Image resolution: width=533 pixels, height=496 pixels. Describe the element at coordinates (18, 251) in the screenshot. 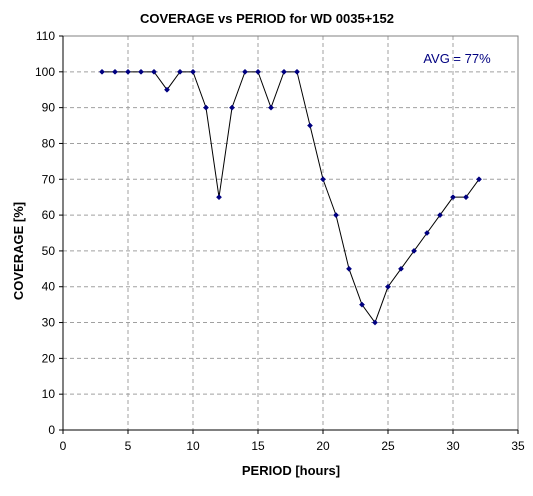

I see `y-axis-title: COVERAGE [%]` at that location.